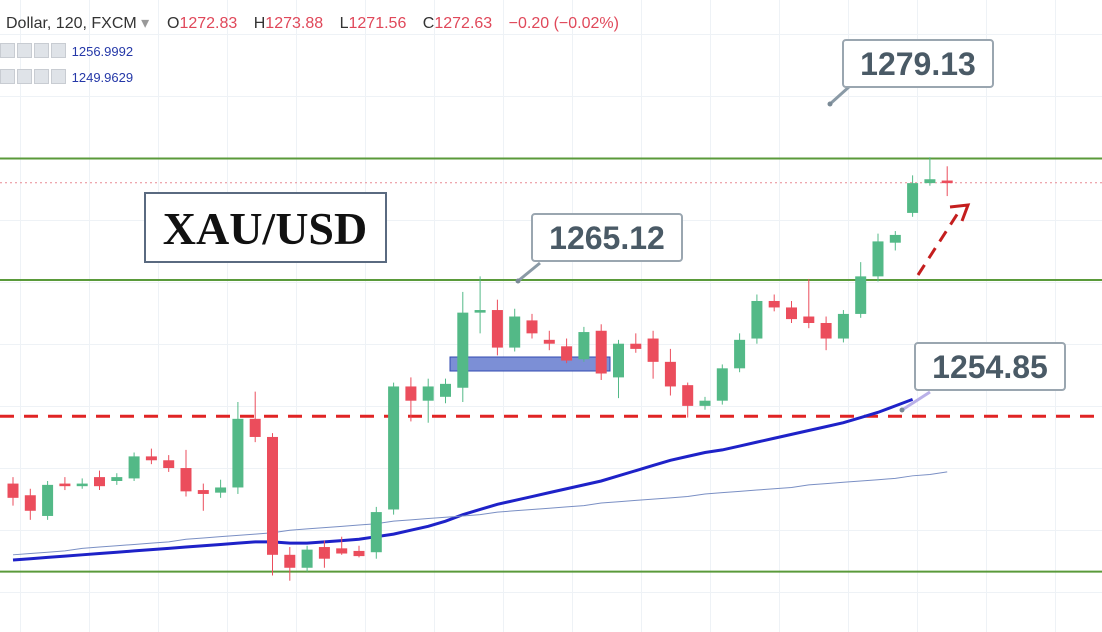  I want to click on indicator-value: 1249.9629, so click(102, 77).